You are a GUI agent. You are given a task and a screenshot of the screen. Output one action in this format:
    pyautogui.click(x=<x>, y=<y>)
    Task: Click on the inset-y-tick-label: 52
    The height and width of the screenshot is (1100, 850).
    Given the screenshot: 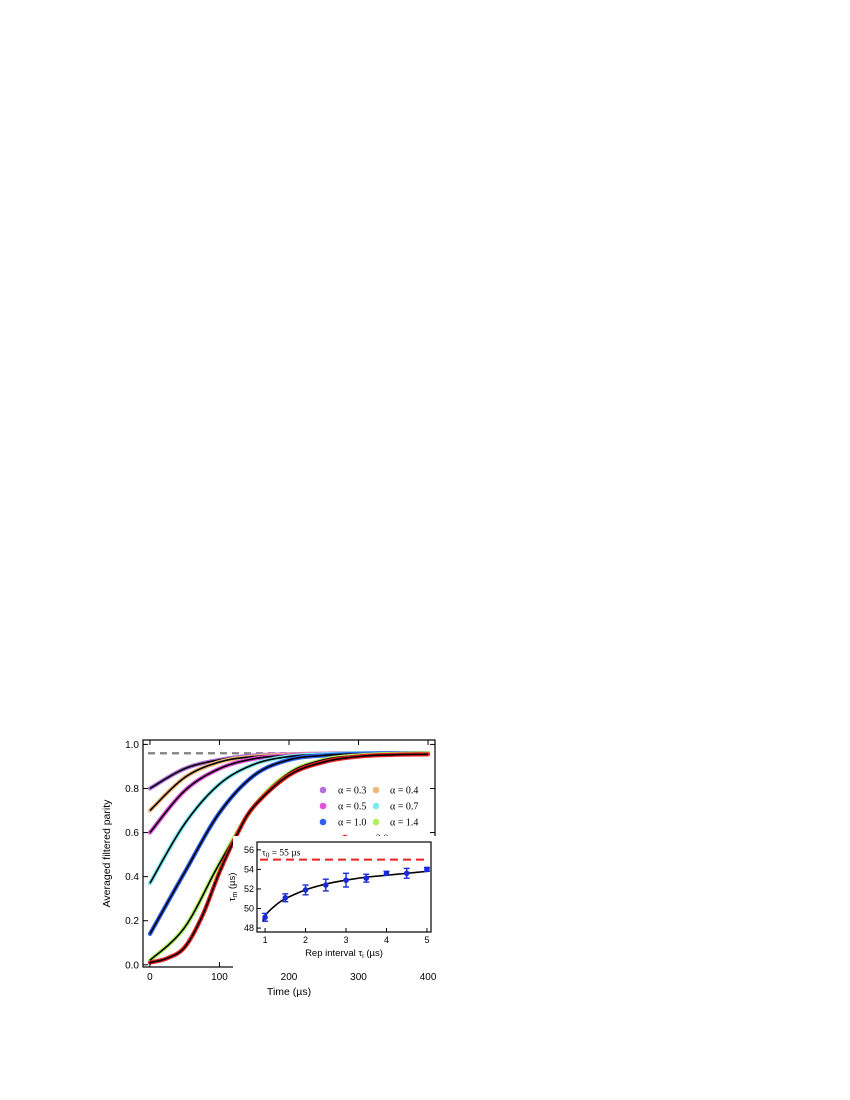 What is the action you would take?
    pyautogui.click(x=249, y=889)
    